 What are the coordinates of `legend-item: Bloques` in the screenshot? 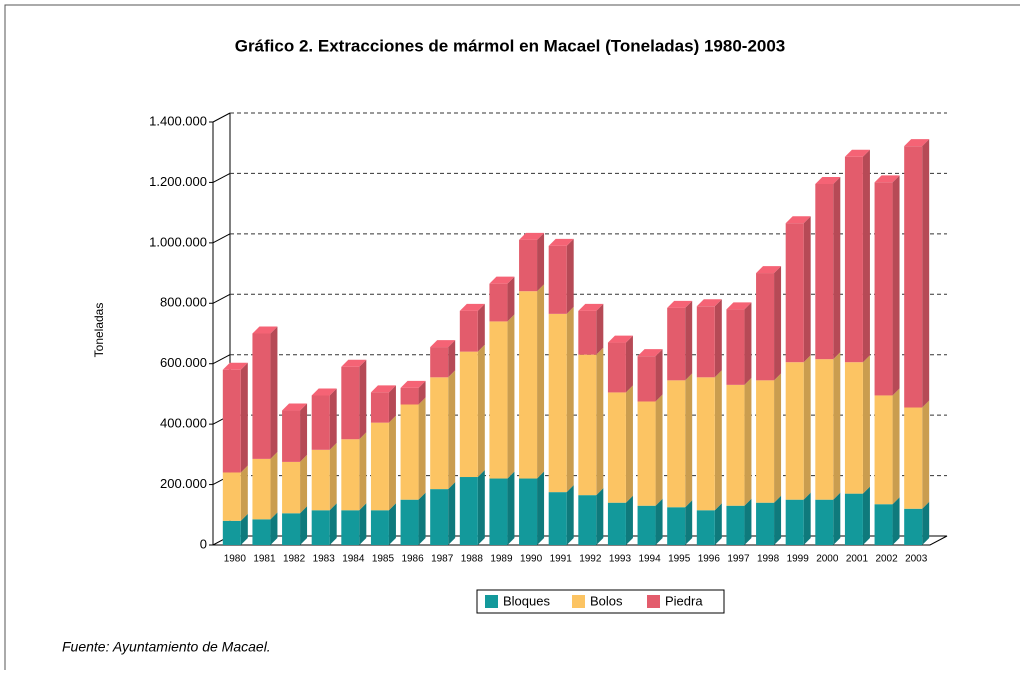 It's located at (517, 600).